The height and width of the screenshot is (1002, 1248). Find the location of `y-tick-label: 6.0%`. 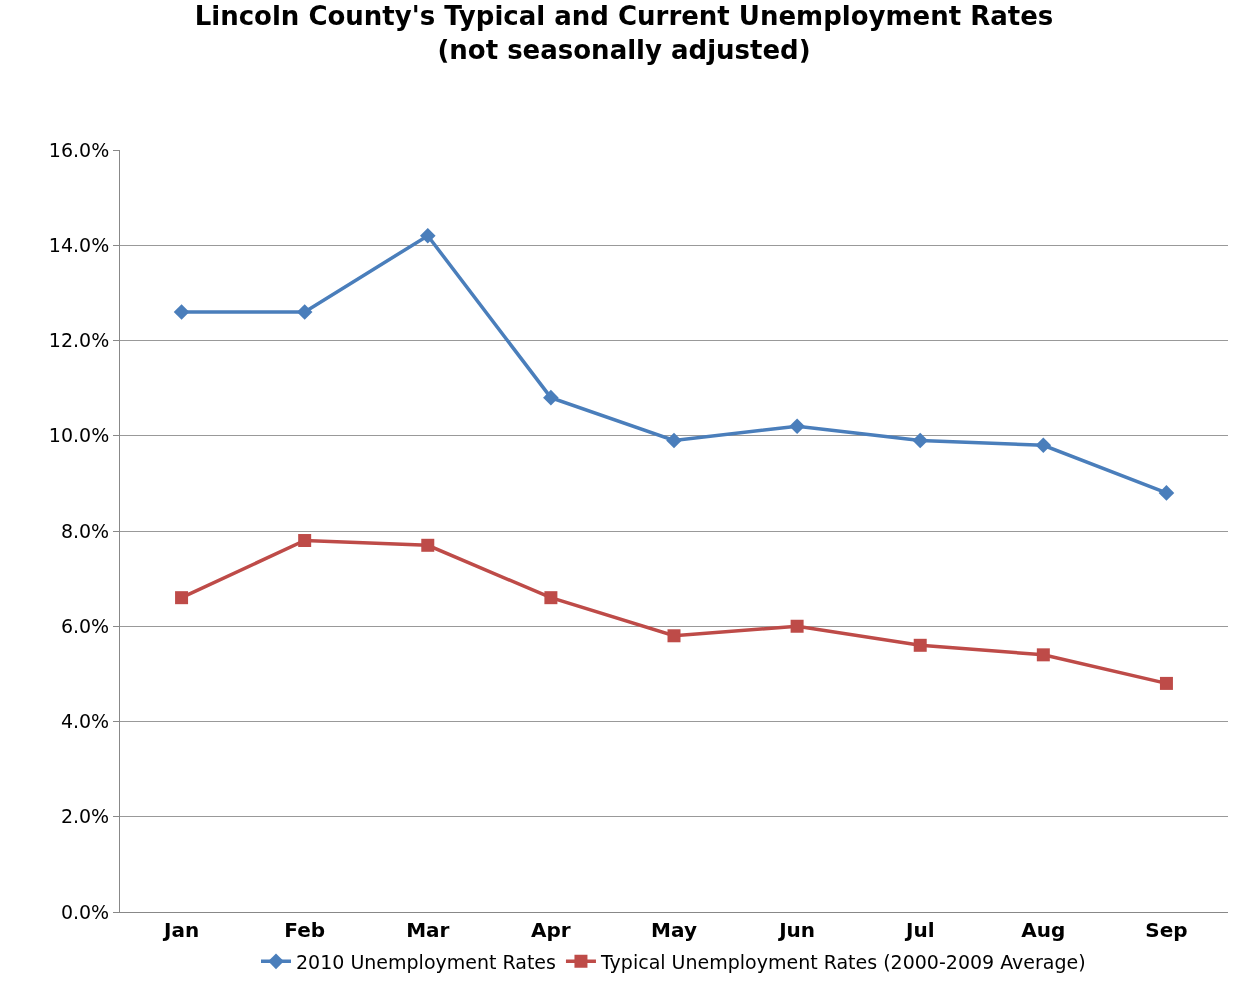

y-tick-label: 6.0% is located at coordinates (85, 625).